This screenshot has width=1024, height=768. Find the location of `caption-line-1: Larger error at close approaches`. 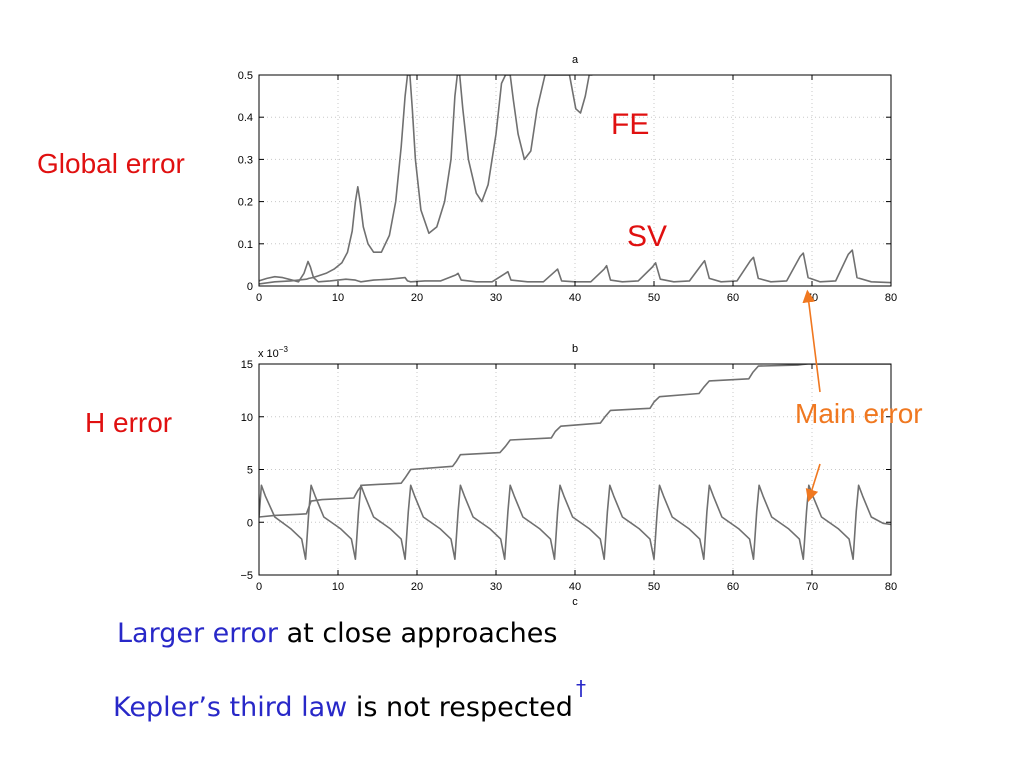

caption-line-1: Larger error at close approaches is located at coordinates (337, 633).